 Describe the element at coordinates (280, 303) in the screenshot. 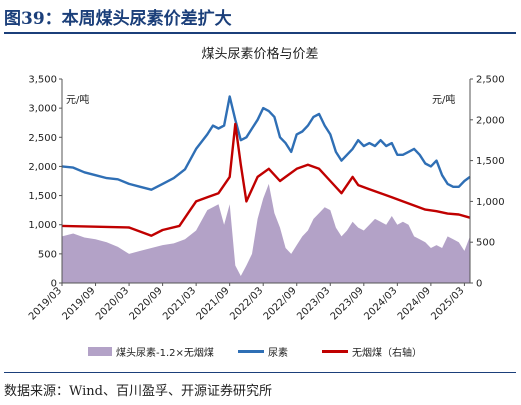

I see `x-tick-label: 2022/09` at that location.